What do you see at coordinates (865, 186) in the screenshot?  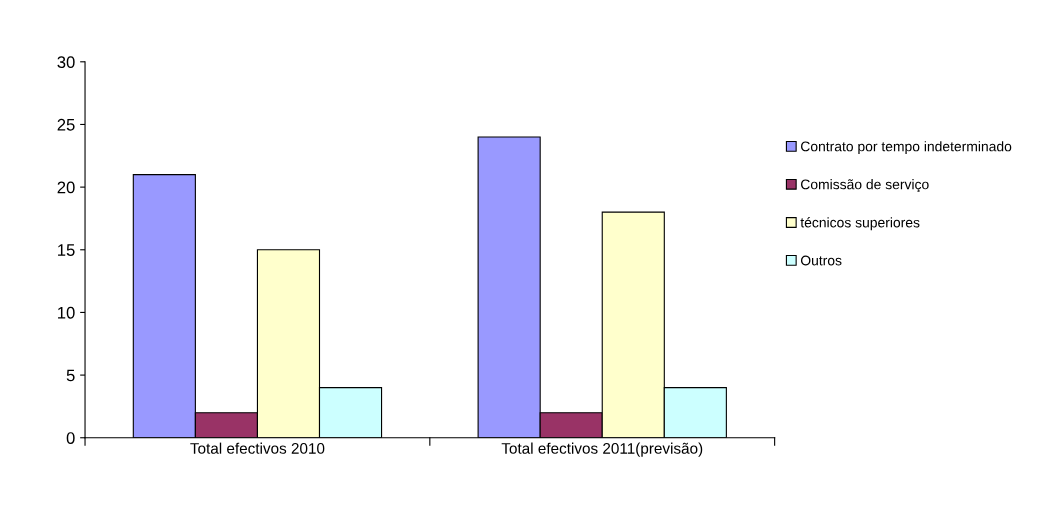 I see `legend-label: Comissão de serviço` at bounding box center [865, 186].